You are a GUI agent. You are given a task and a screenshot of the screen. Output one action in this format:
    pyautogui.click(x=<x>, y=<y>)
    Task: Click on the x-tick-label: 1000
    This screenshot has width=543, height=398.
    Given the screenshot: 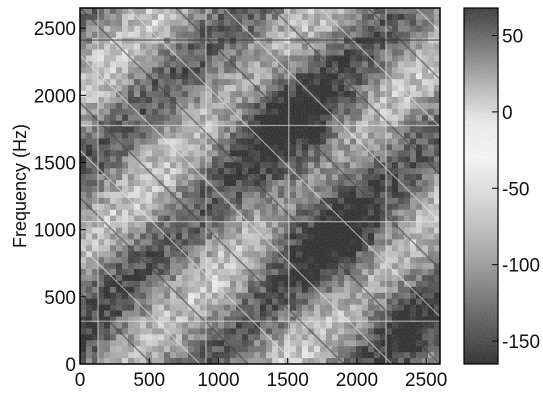 What is the action you would take?
    pyautogui.click(x=218, y=380)
    